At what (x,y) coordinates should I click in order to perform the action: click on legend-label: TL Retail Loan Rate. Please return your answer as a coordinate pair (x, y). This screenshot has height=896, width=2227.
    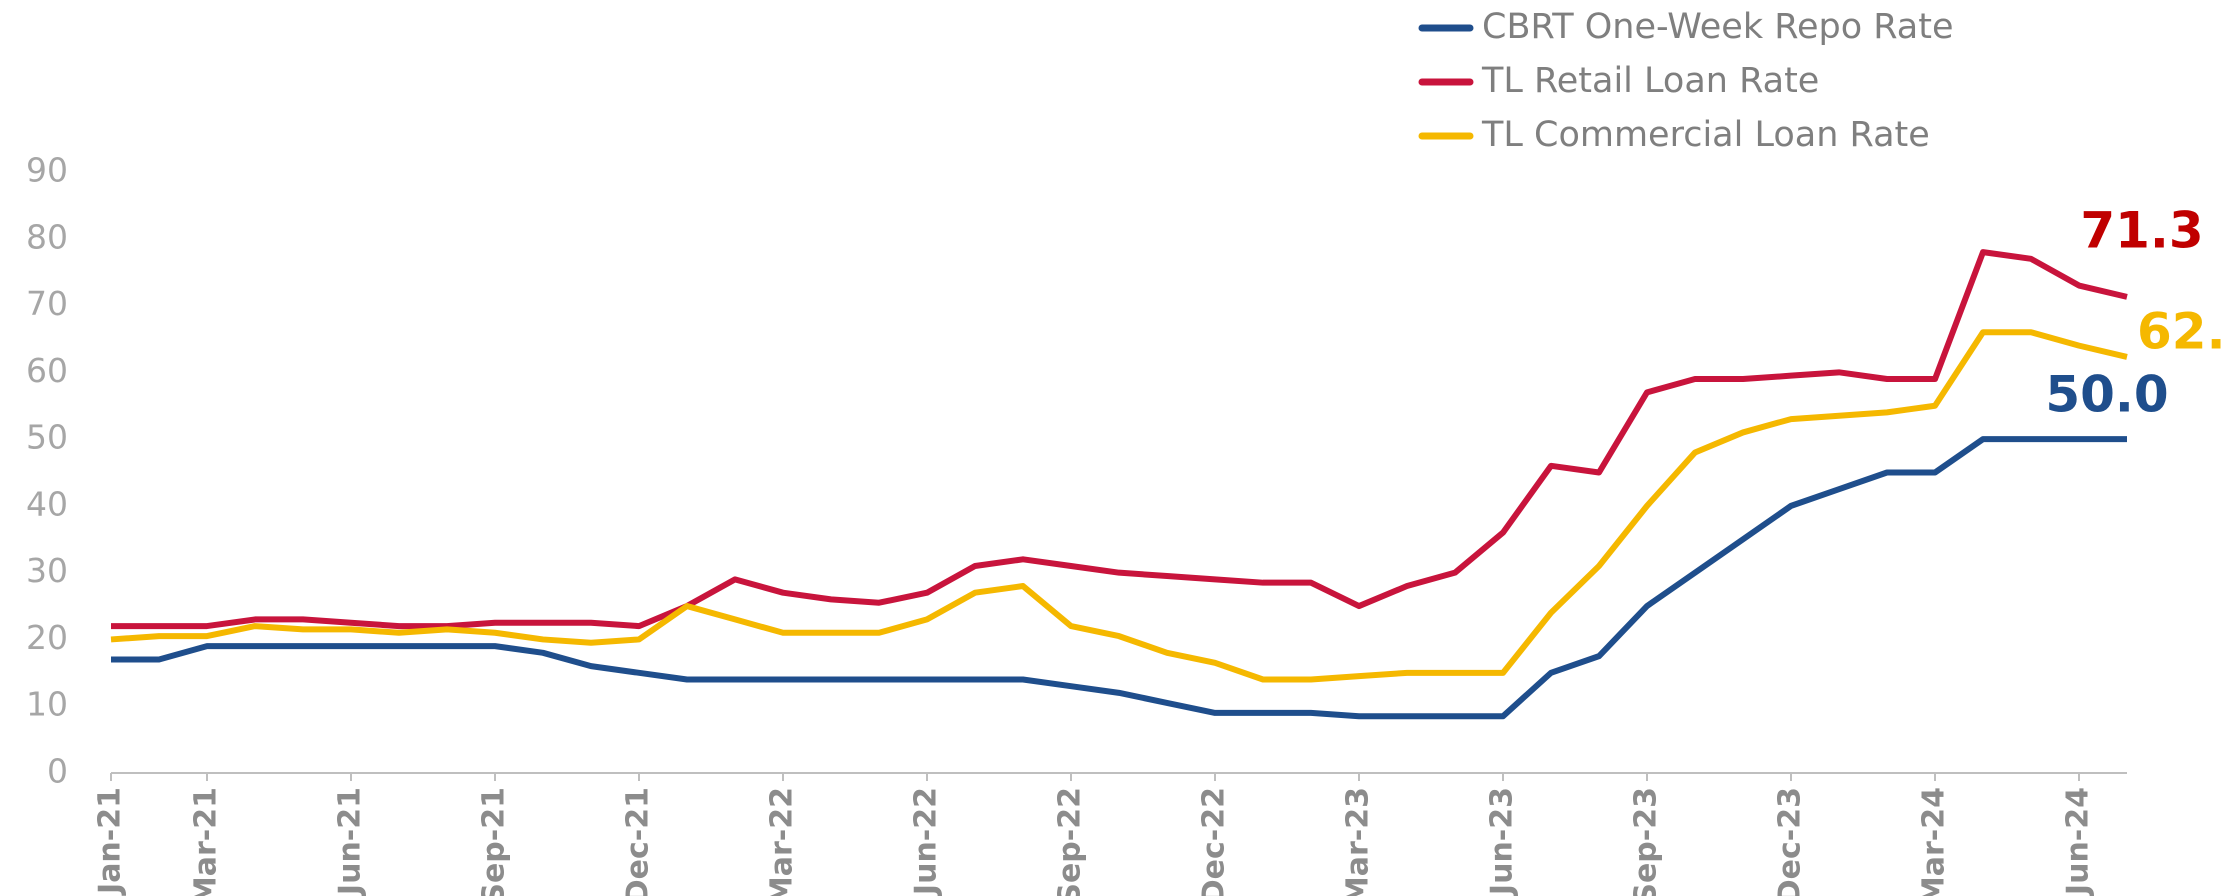
    Looking at the image, I should click on (1650, 81).